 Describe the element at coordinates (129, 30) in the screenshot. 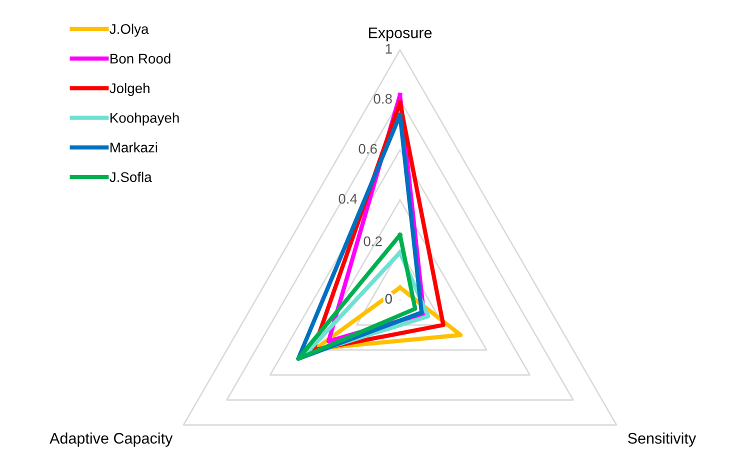

I see `legend-label: J.Olya` at that location.